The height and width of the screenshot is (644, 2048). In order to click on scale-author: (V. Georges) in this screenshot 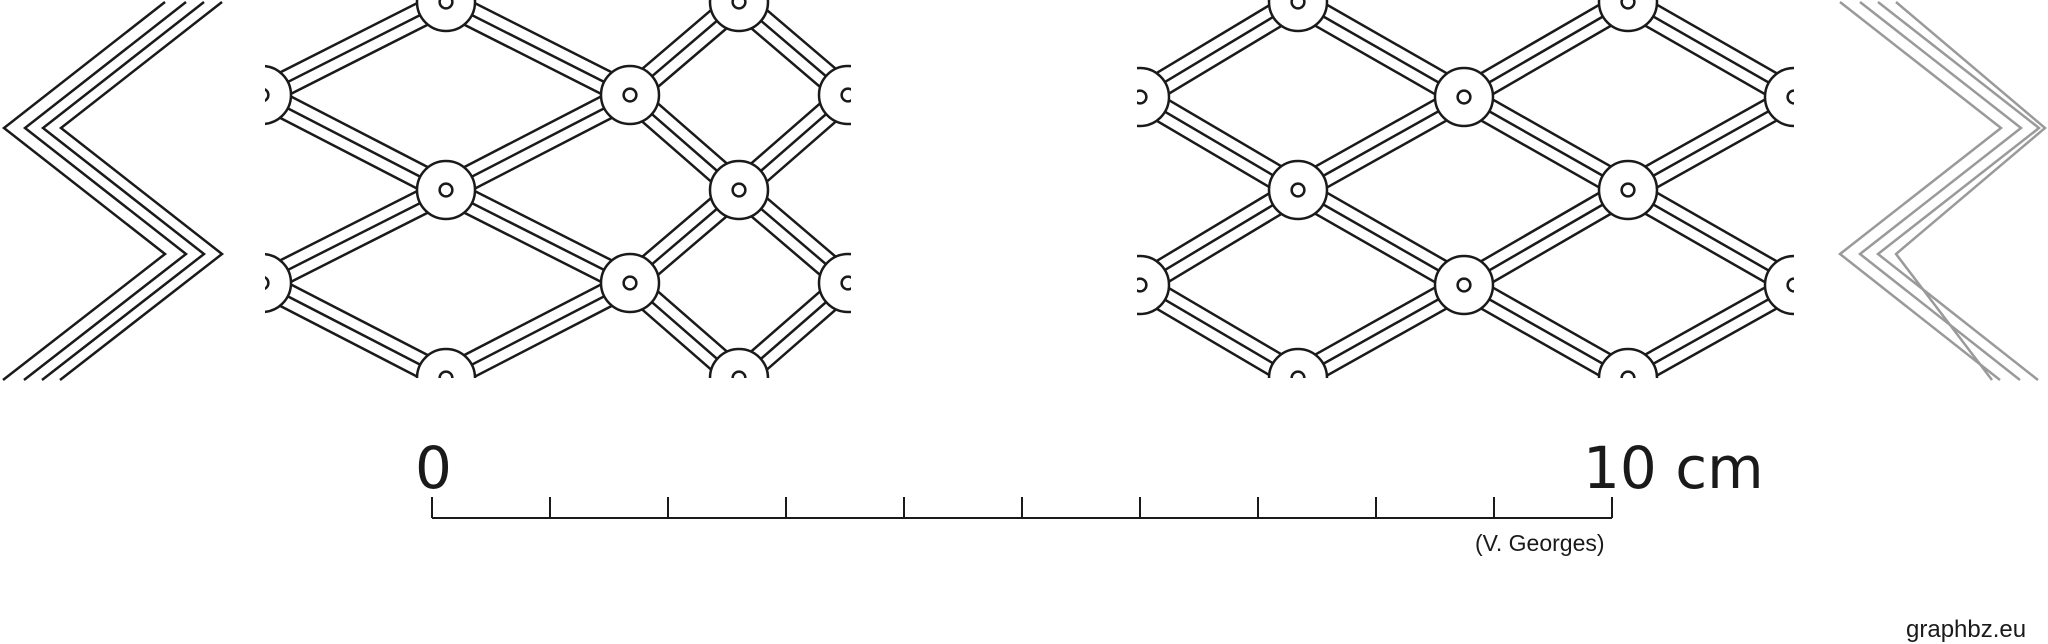, I will do `click(1540, 543)`.